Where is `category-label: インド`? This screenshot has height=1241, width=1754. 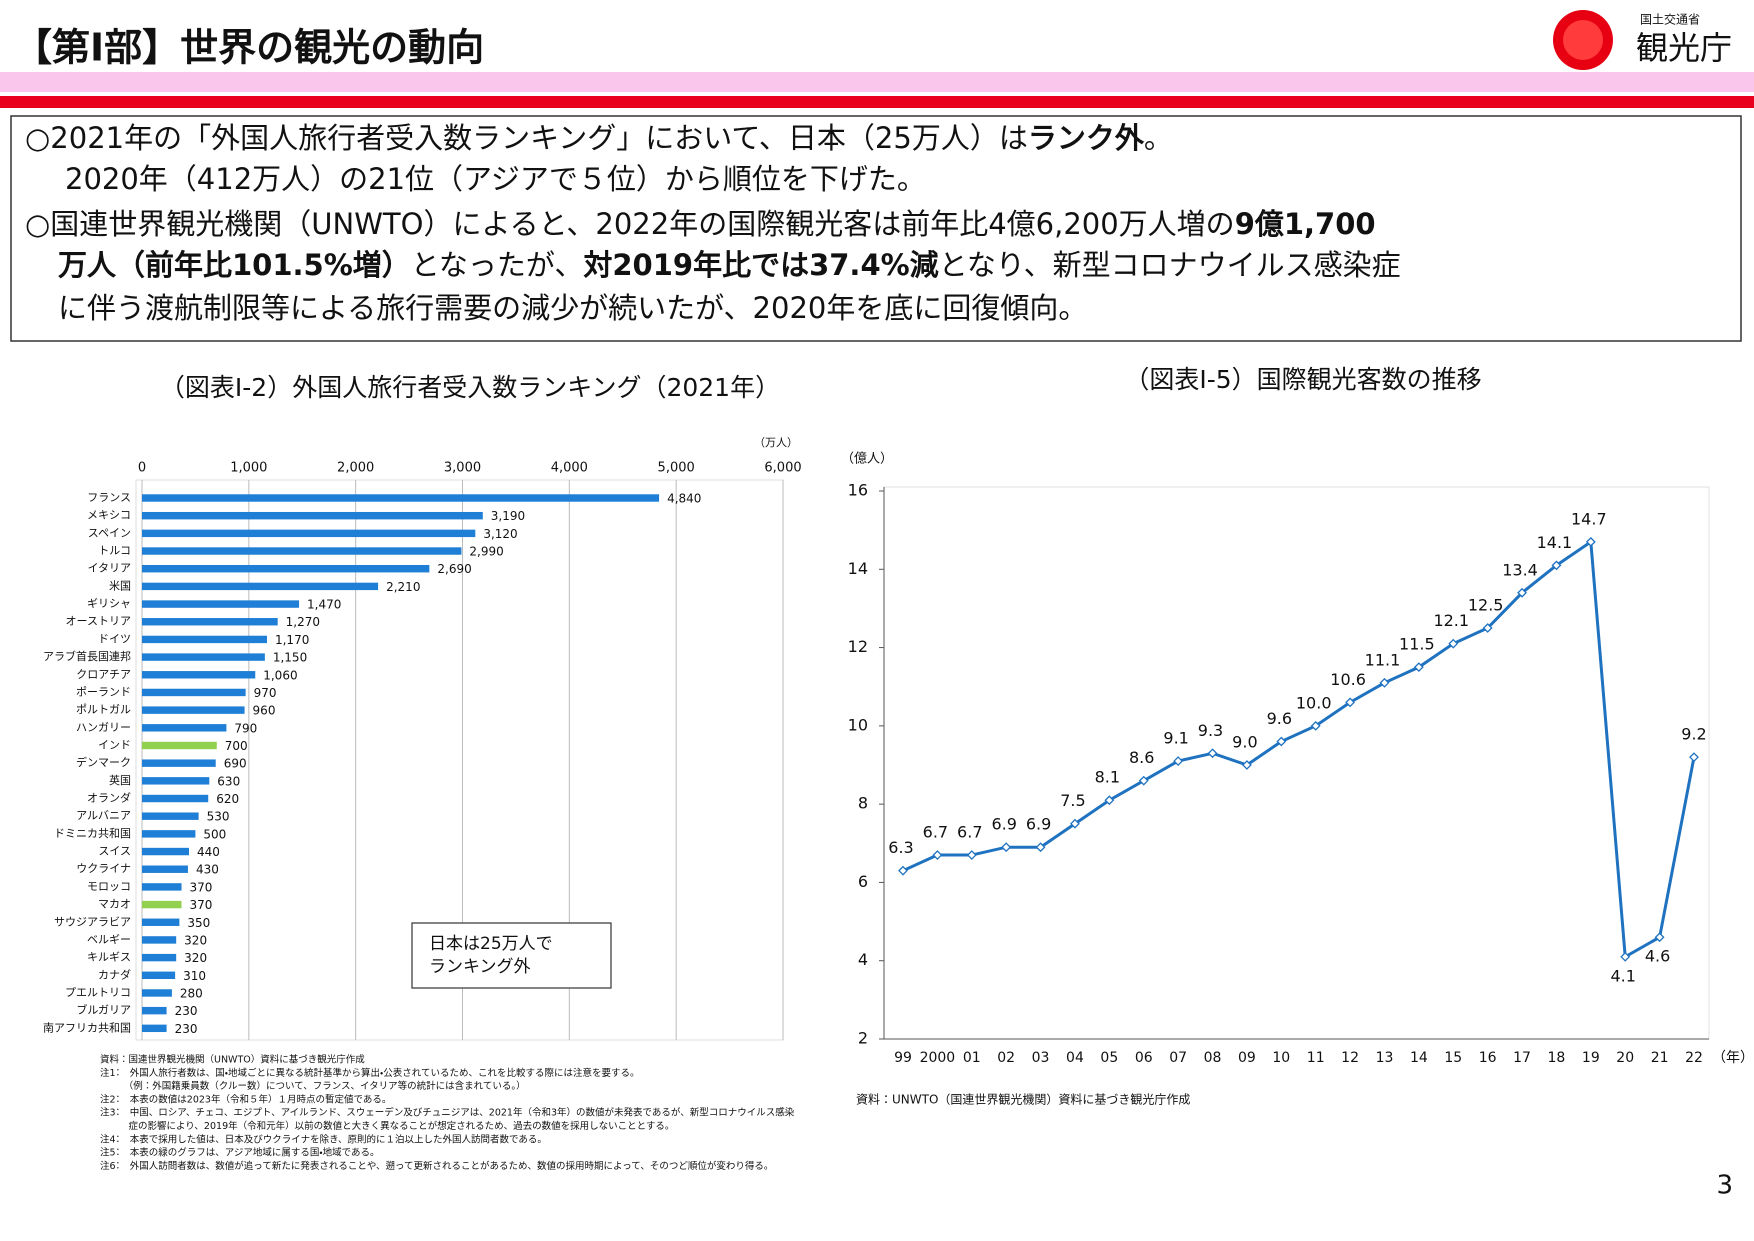
category-label: インド is located at coordinates (114, 744).